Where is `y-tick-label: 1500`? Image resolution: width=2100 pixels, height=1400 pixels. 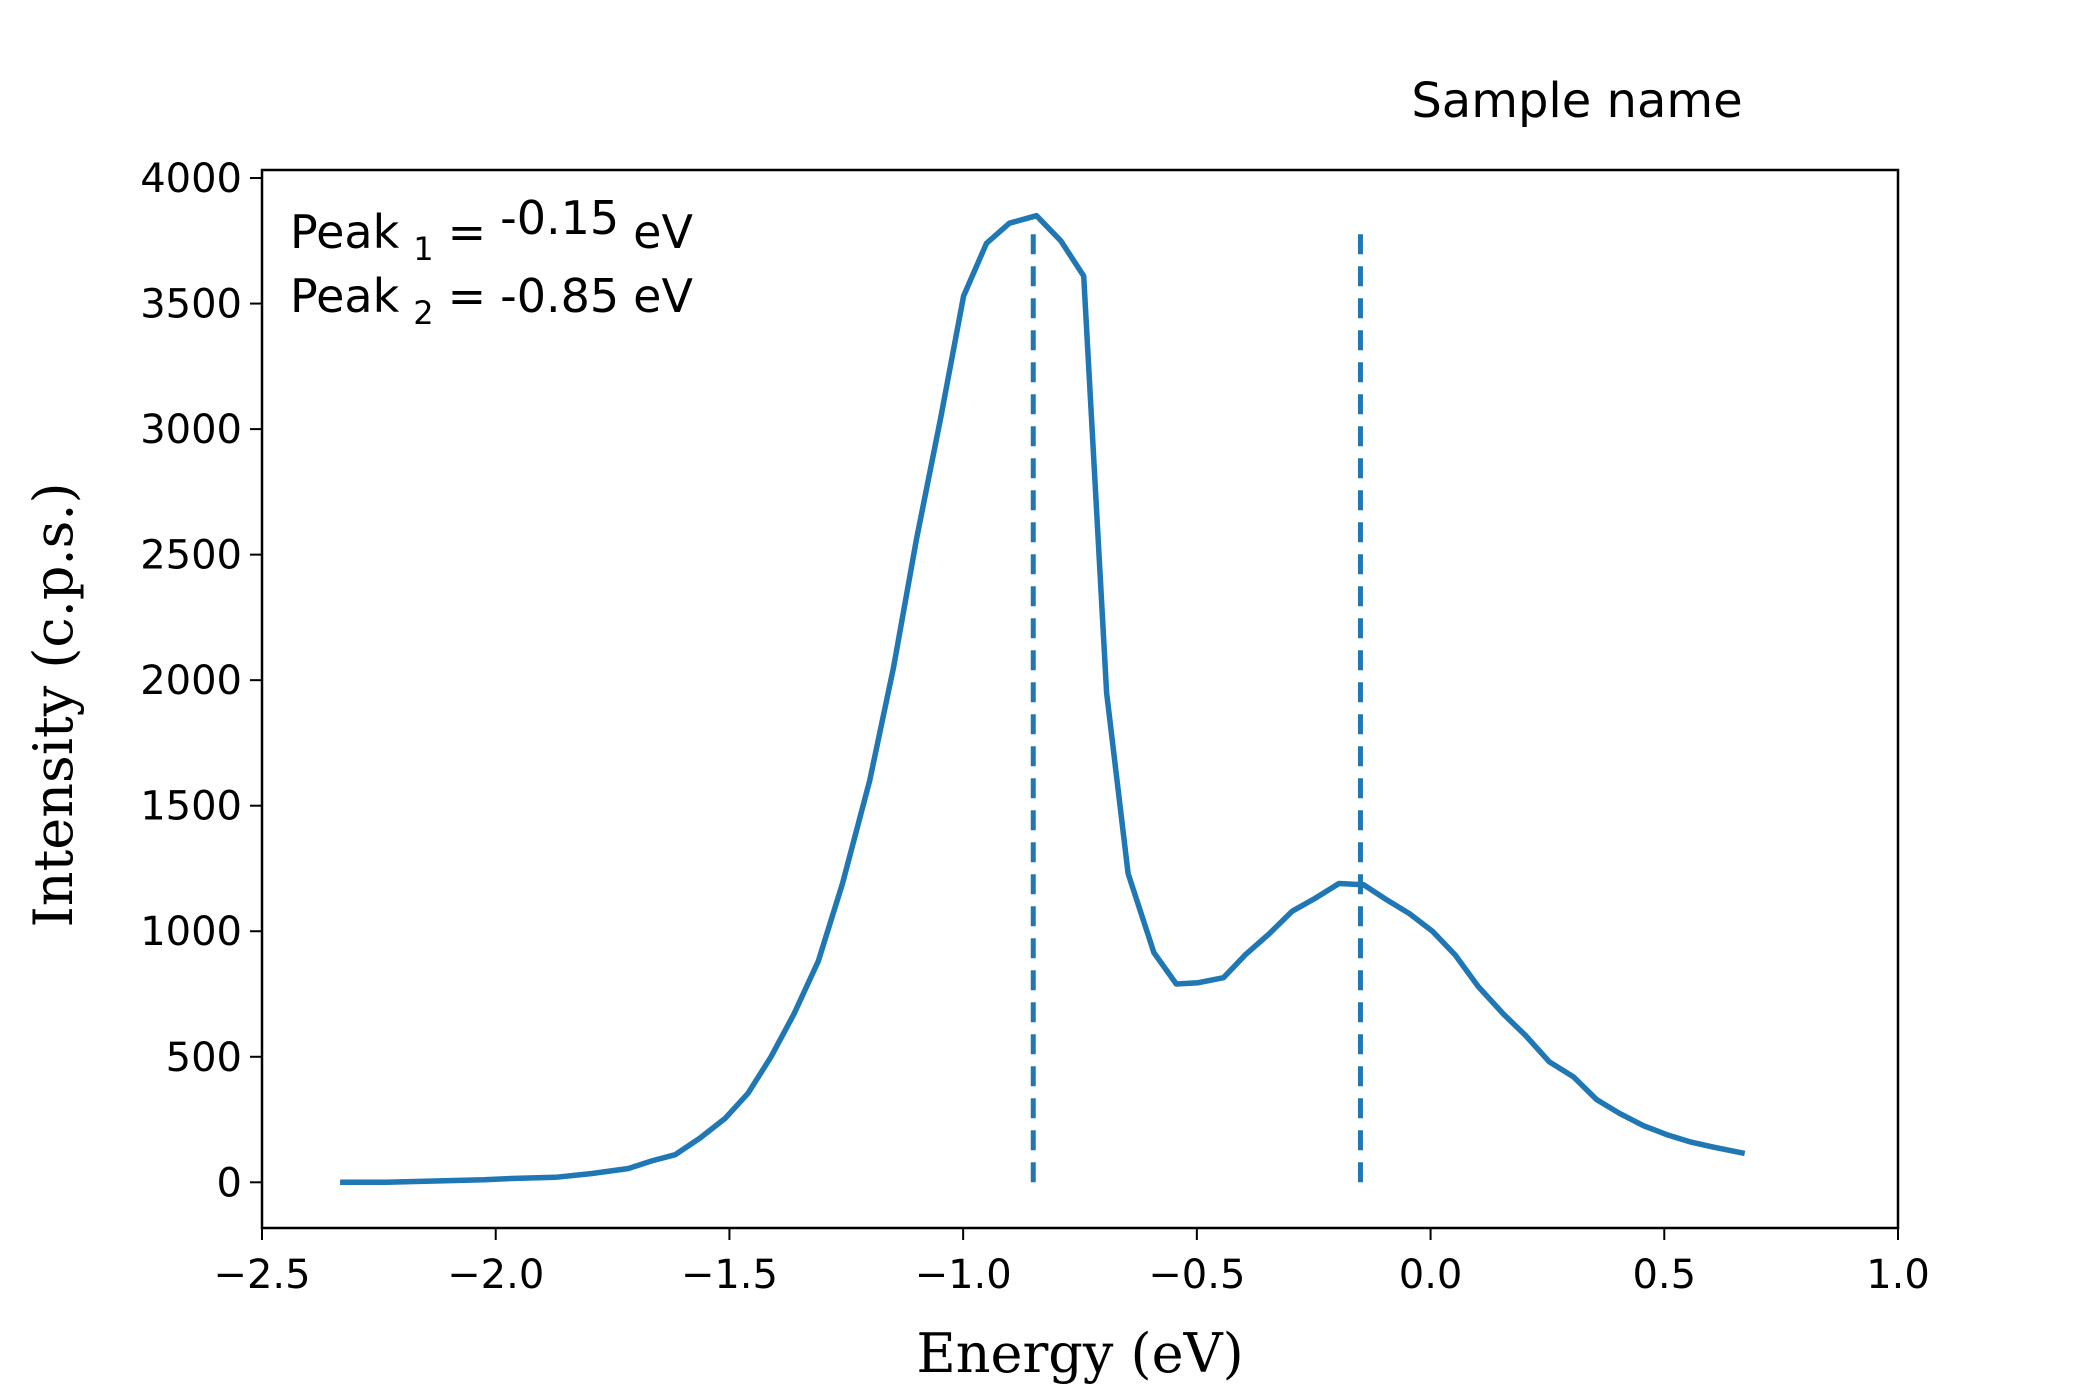 y-tick-label: 1500 is located at coordinates (191, 807).